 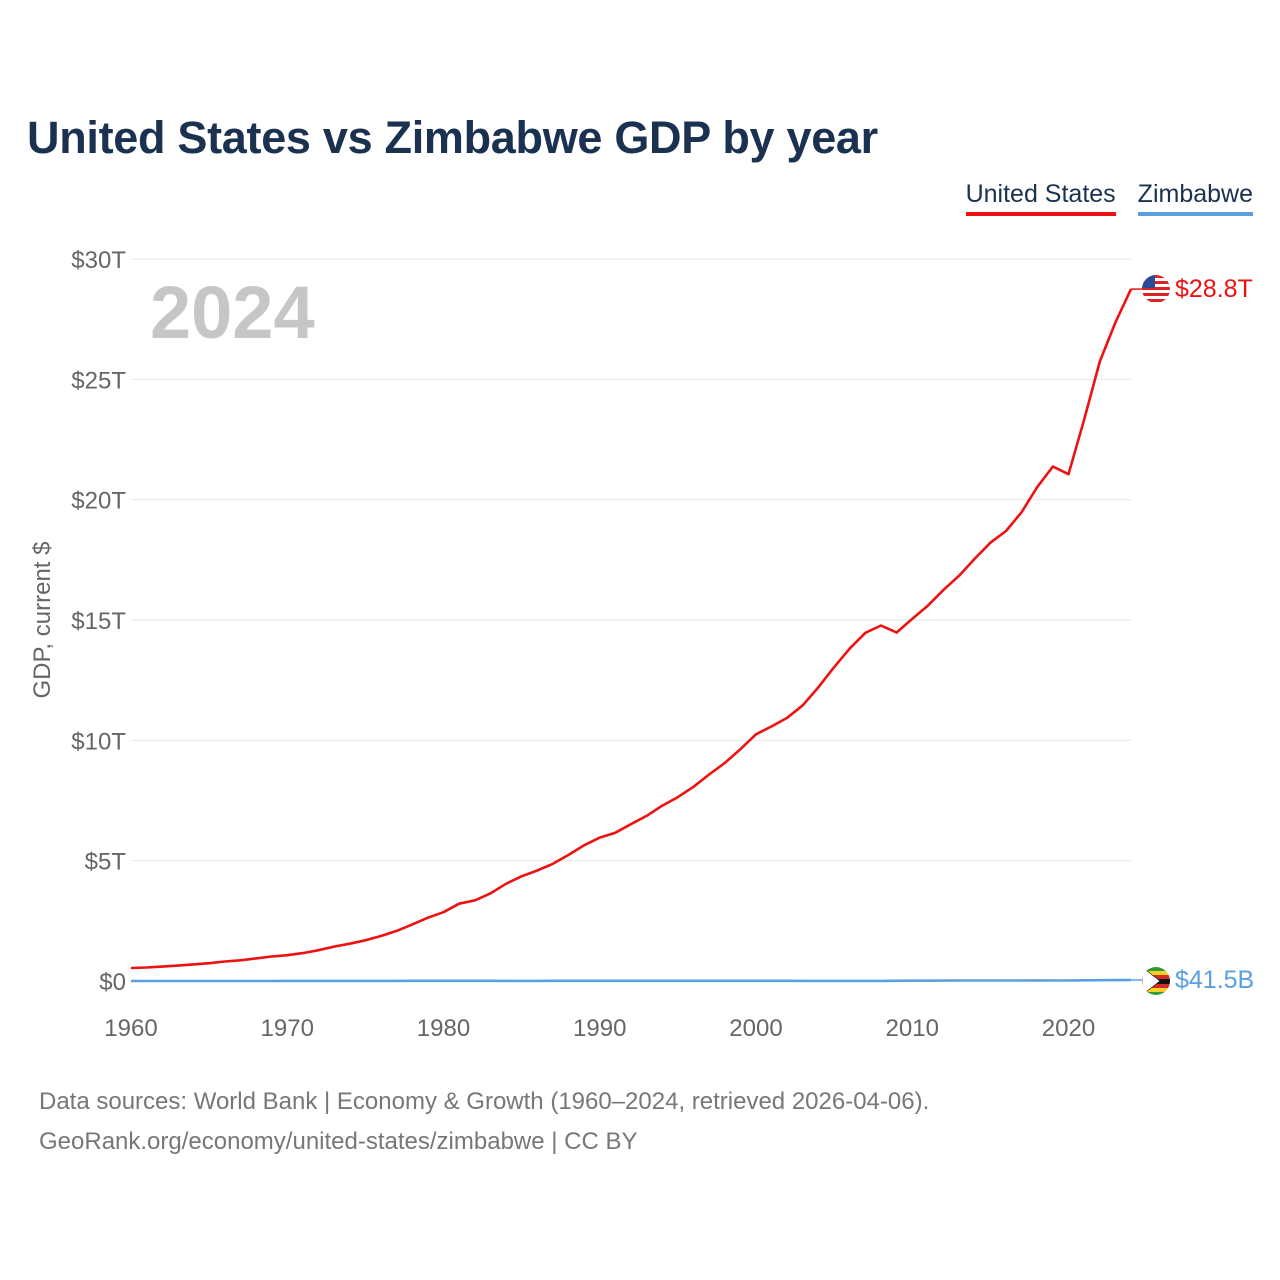 I want to click on x-tick-label: 1970, so click(x=287, y=1028).